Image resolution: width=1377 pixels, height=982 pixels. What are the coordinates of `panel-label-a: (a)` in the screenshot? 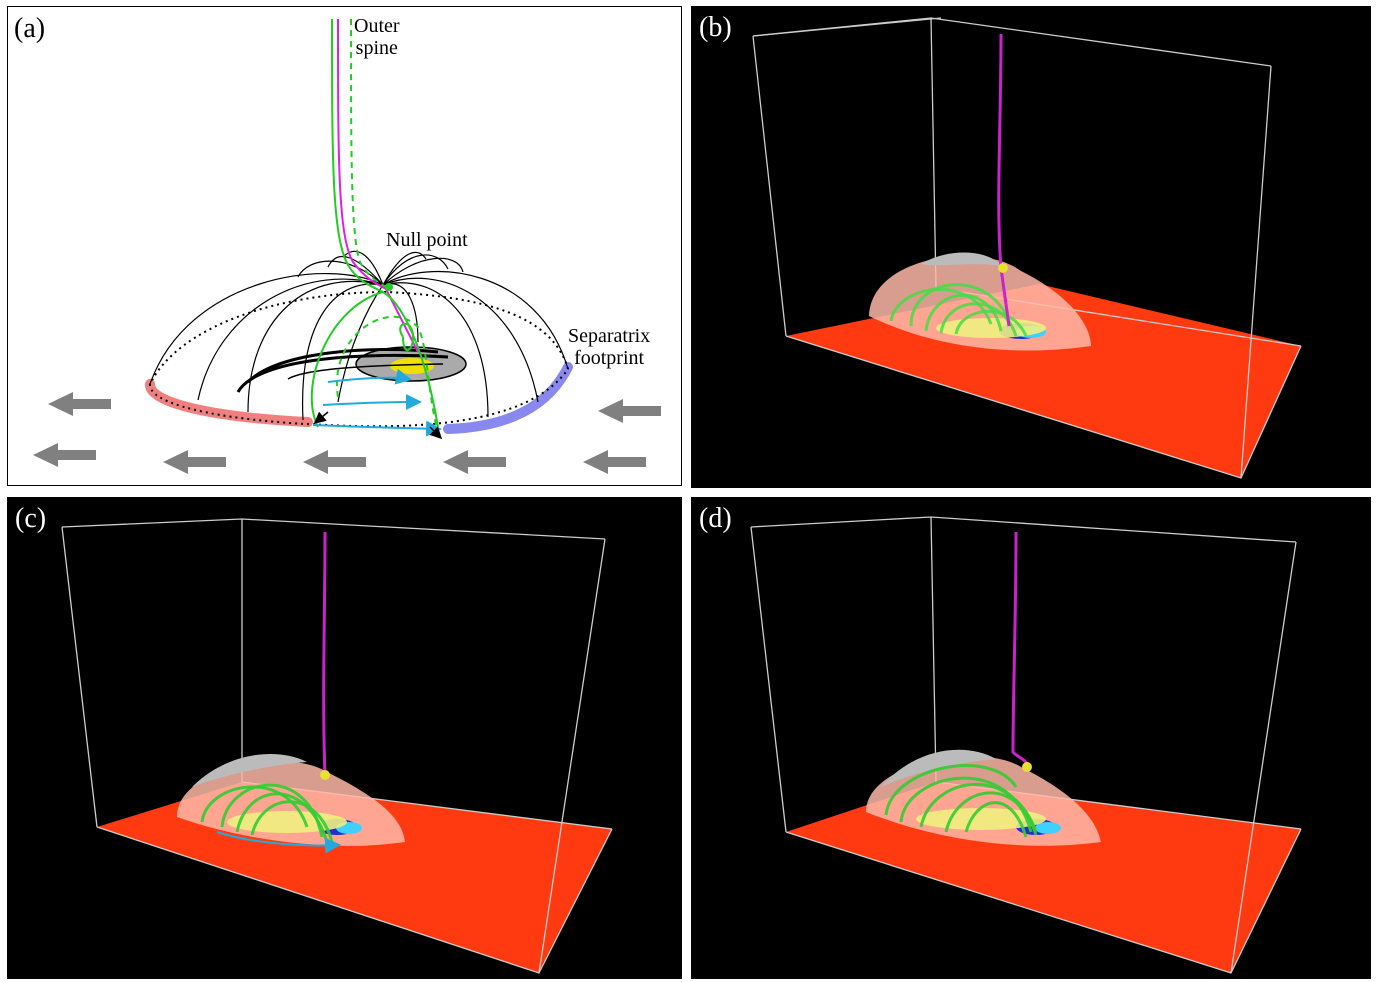 It's located at (30, 28).